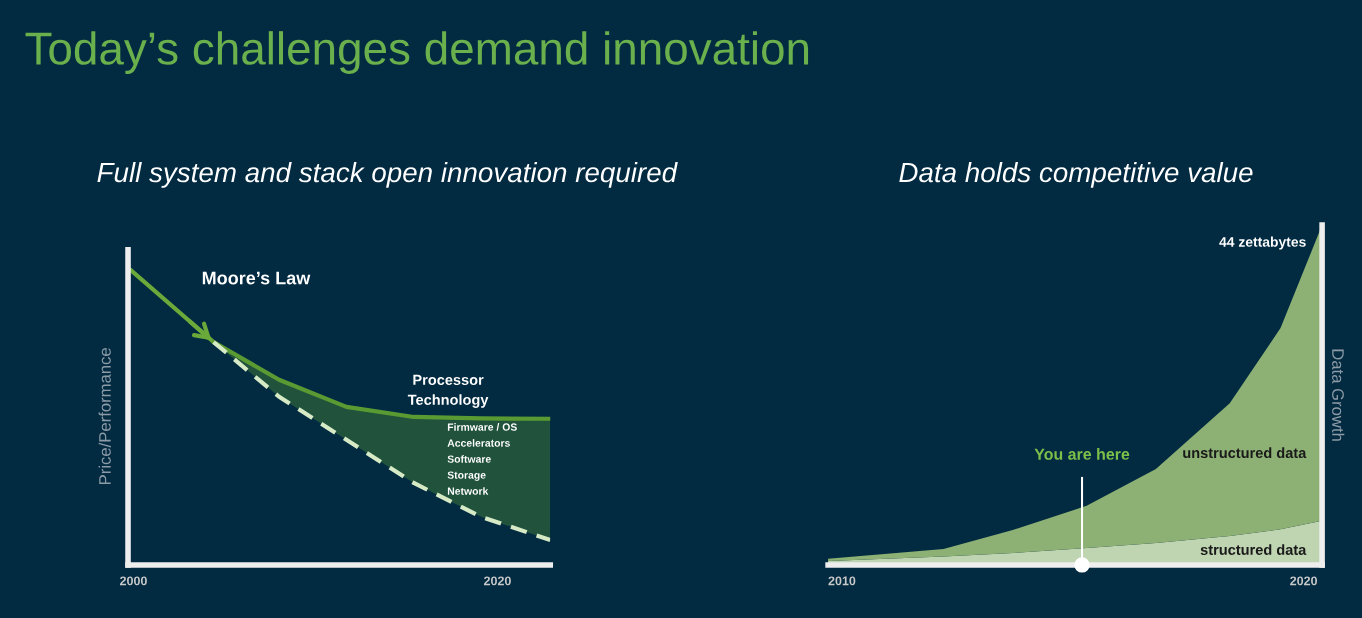 This screenshot has height=618, width=1362. Describe the element at coordinates (1338, 395) in the screenshot. I see `y-axis-title: Data Growth` at that location.